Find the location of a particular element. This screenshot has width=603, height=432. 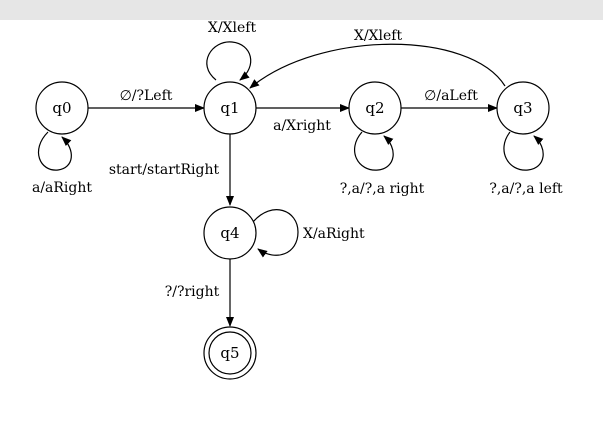

state-q3 is located at coordinates (523, 108).